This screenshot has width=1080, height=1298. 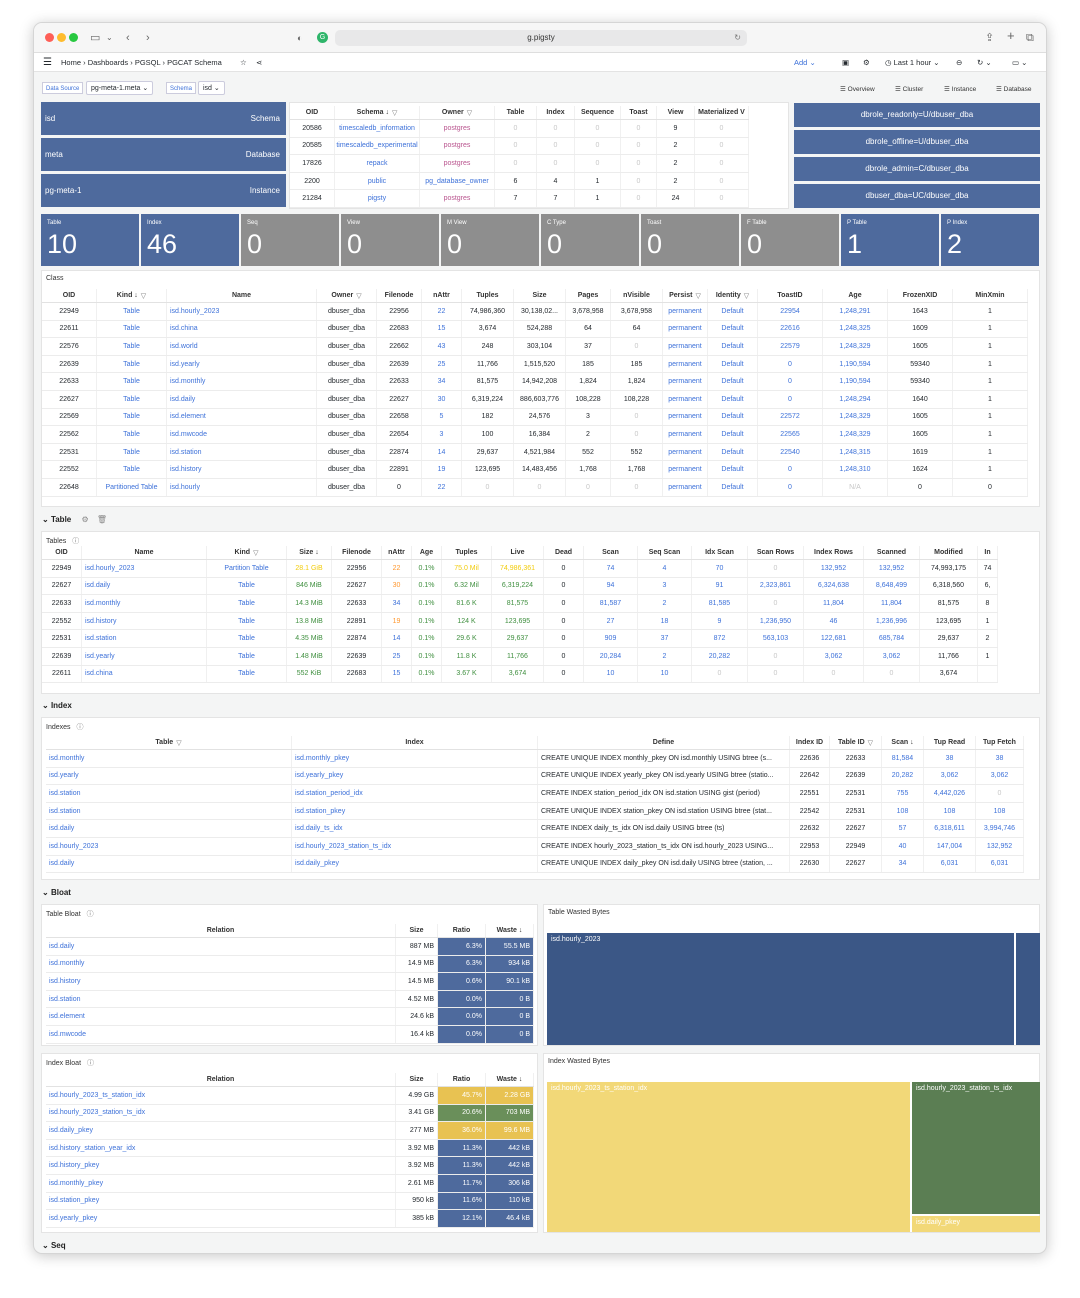 What do you see at coordinates (488, 295) in the screenshot?
I see `column-header: Tuples` at bounding box center [488, 295].